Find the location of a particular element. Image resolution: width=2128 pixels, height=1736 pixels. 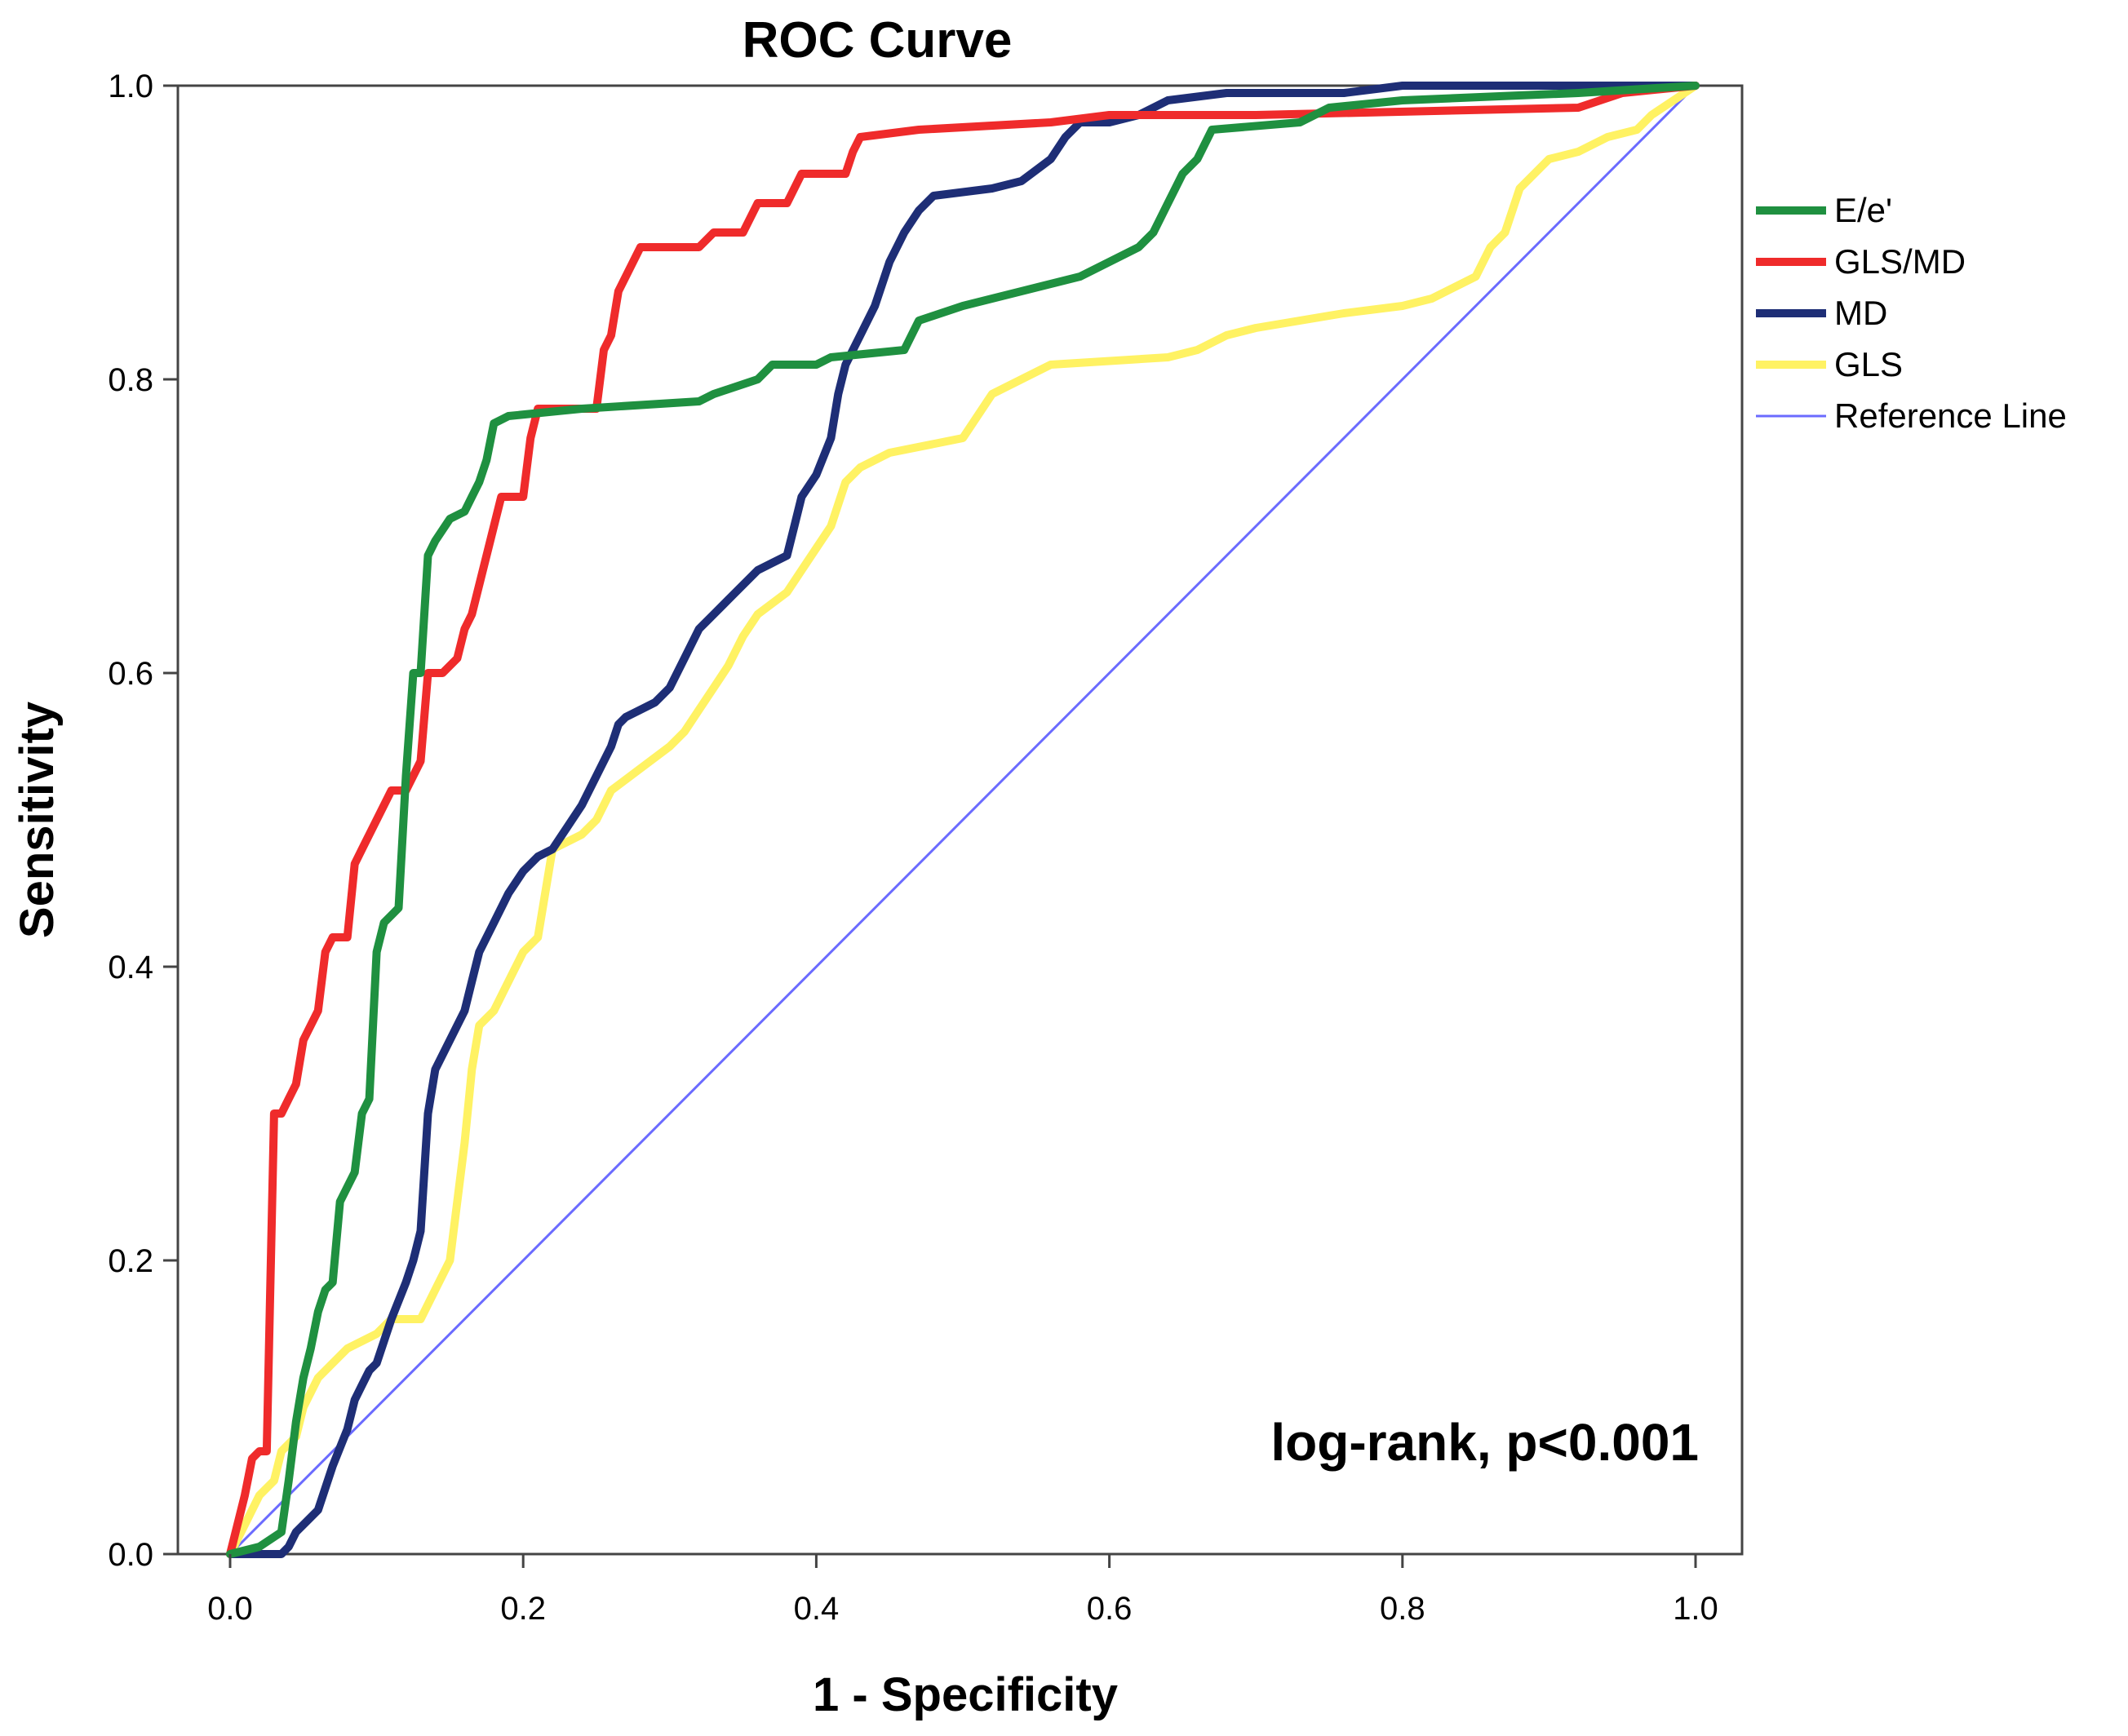

legend-label-md: MD is located at coordinates (1861, 313).